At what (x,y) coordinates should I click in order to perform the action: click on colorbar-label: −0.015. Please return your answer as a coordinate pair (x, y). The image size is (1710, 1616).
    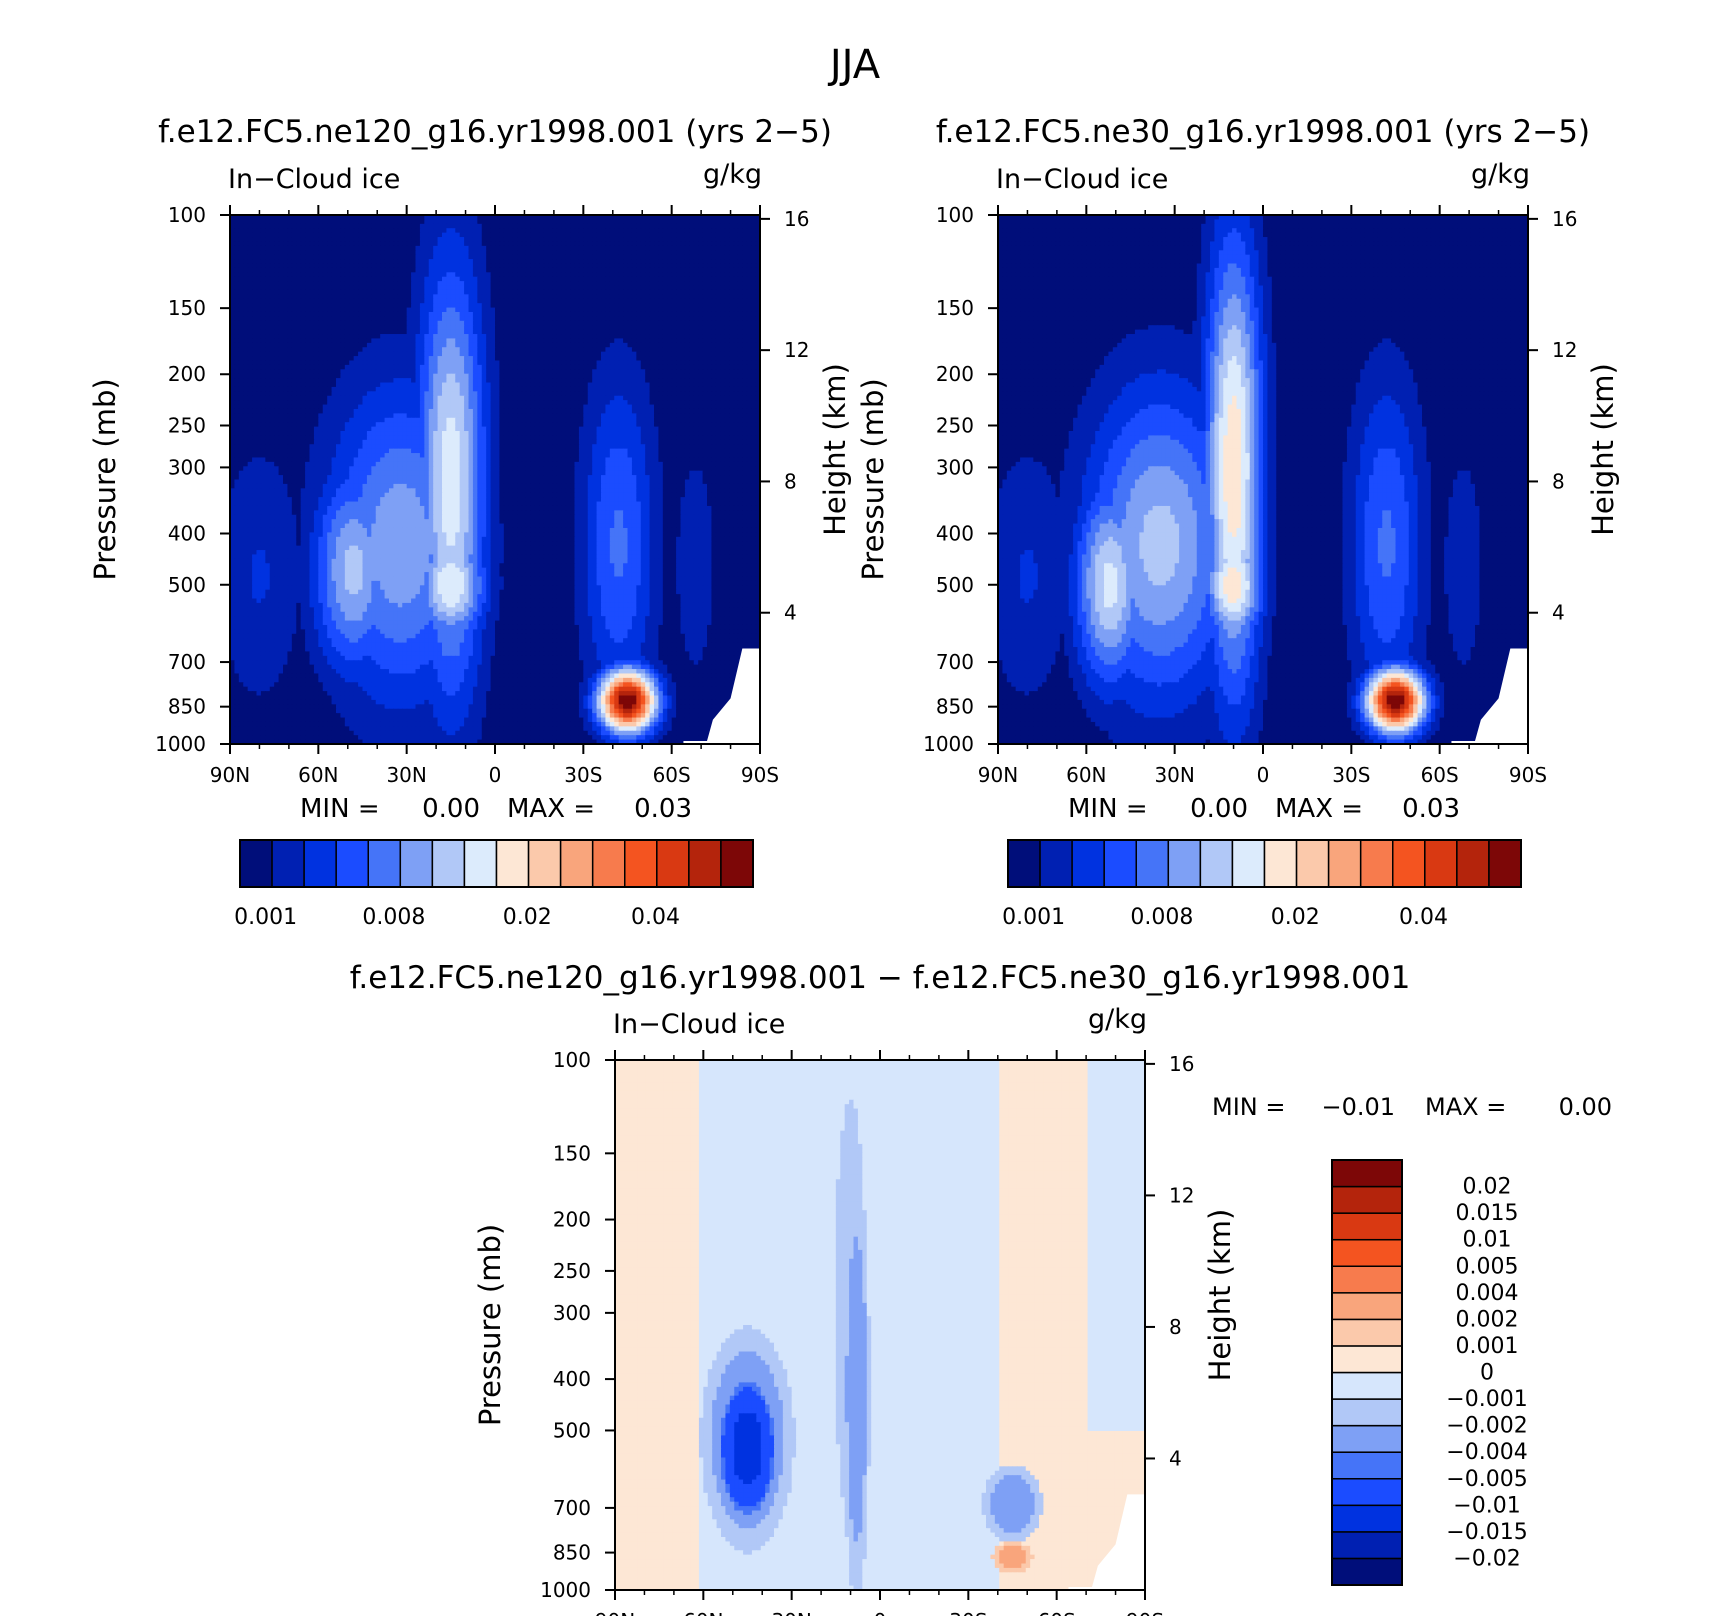
    Looking at the image, I should click on (1486, 1532).